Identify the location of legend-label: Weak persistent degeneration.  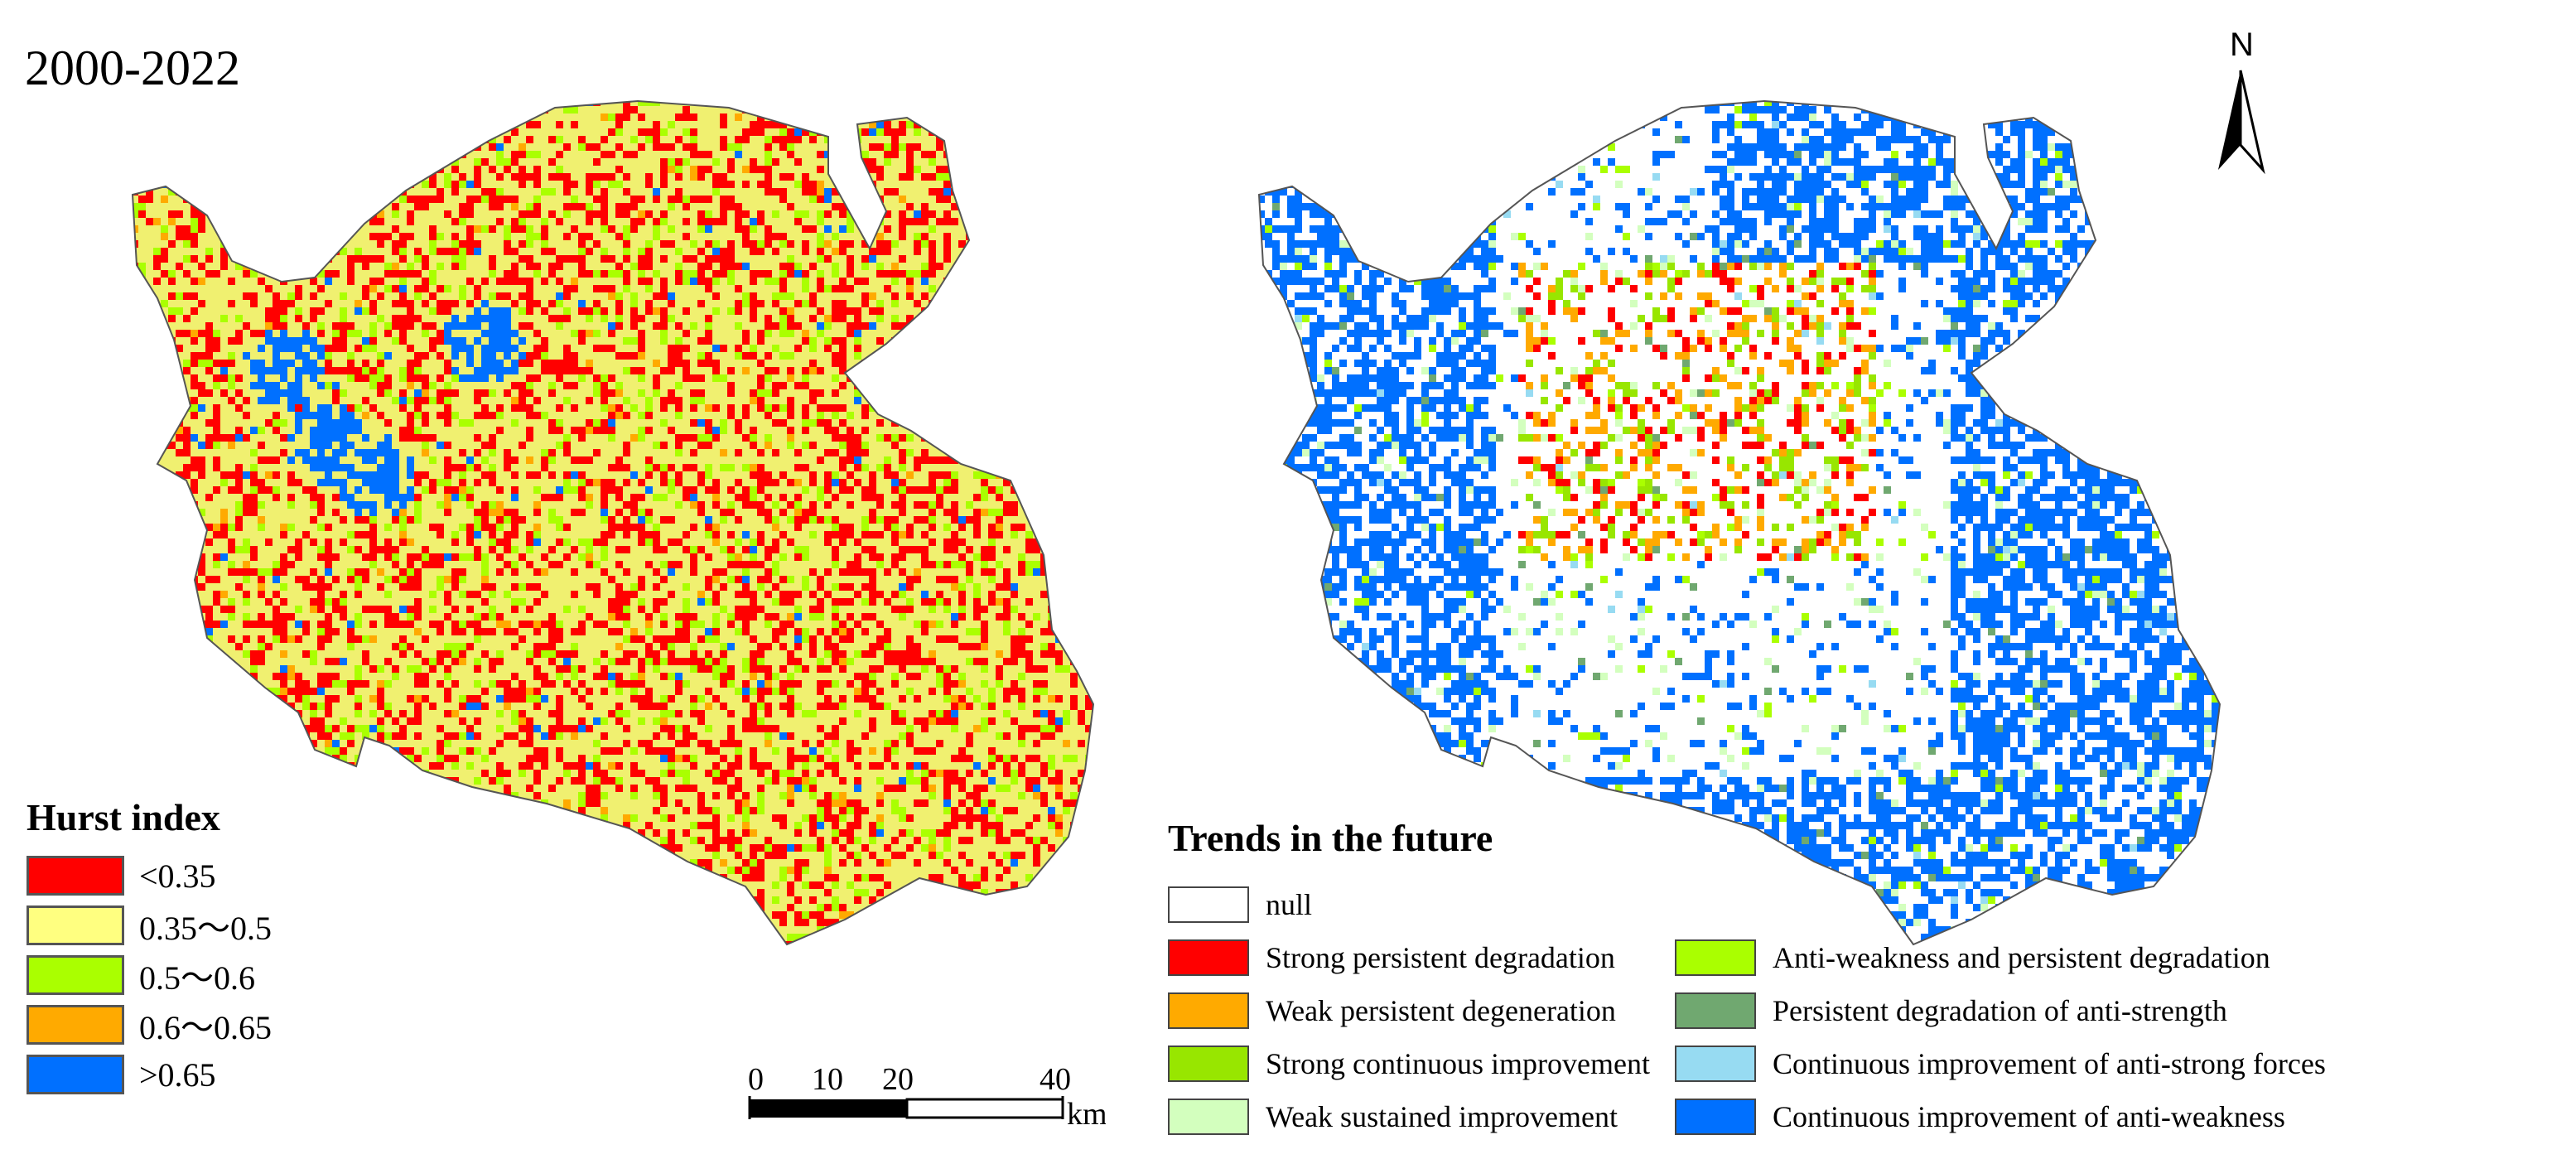
(1441, 1010).